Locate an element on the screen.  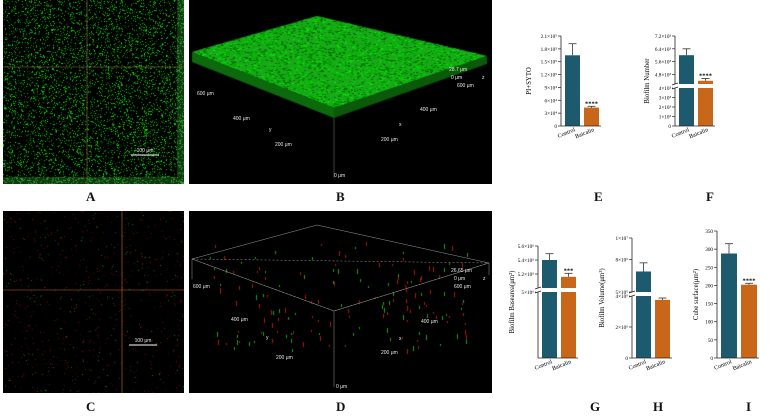
y-tick-label: 1×10³ is located at coordinates (665, 118).